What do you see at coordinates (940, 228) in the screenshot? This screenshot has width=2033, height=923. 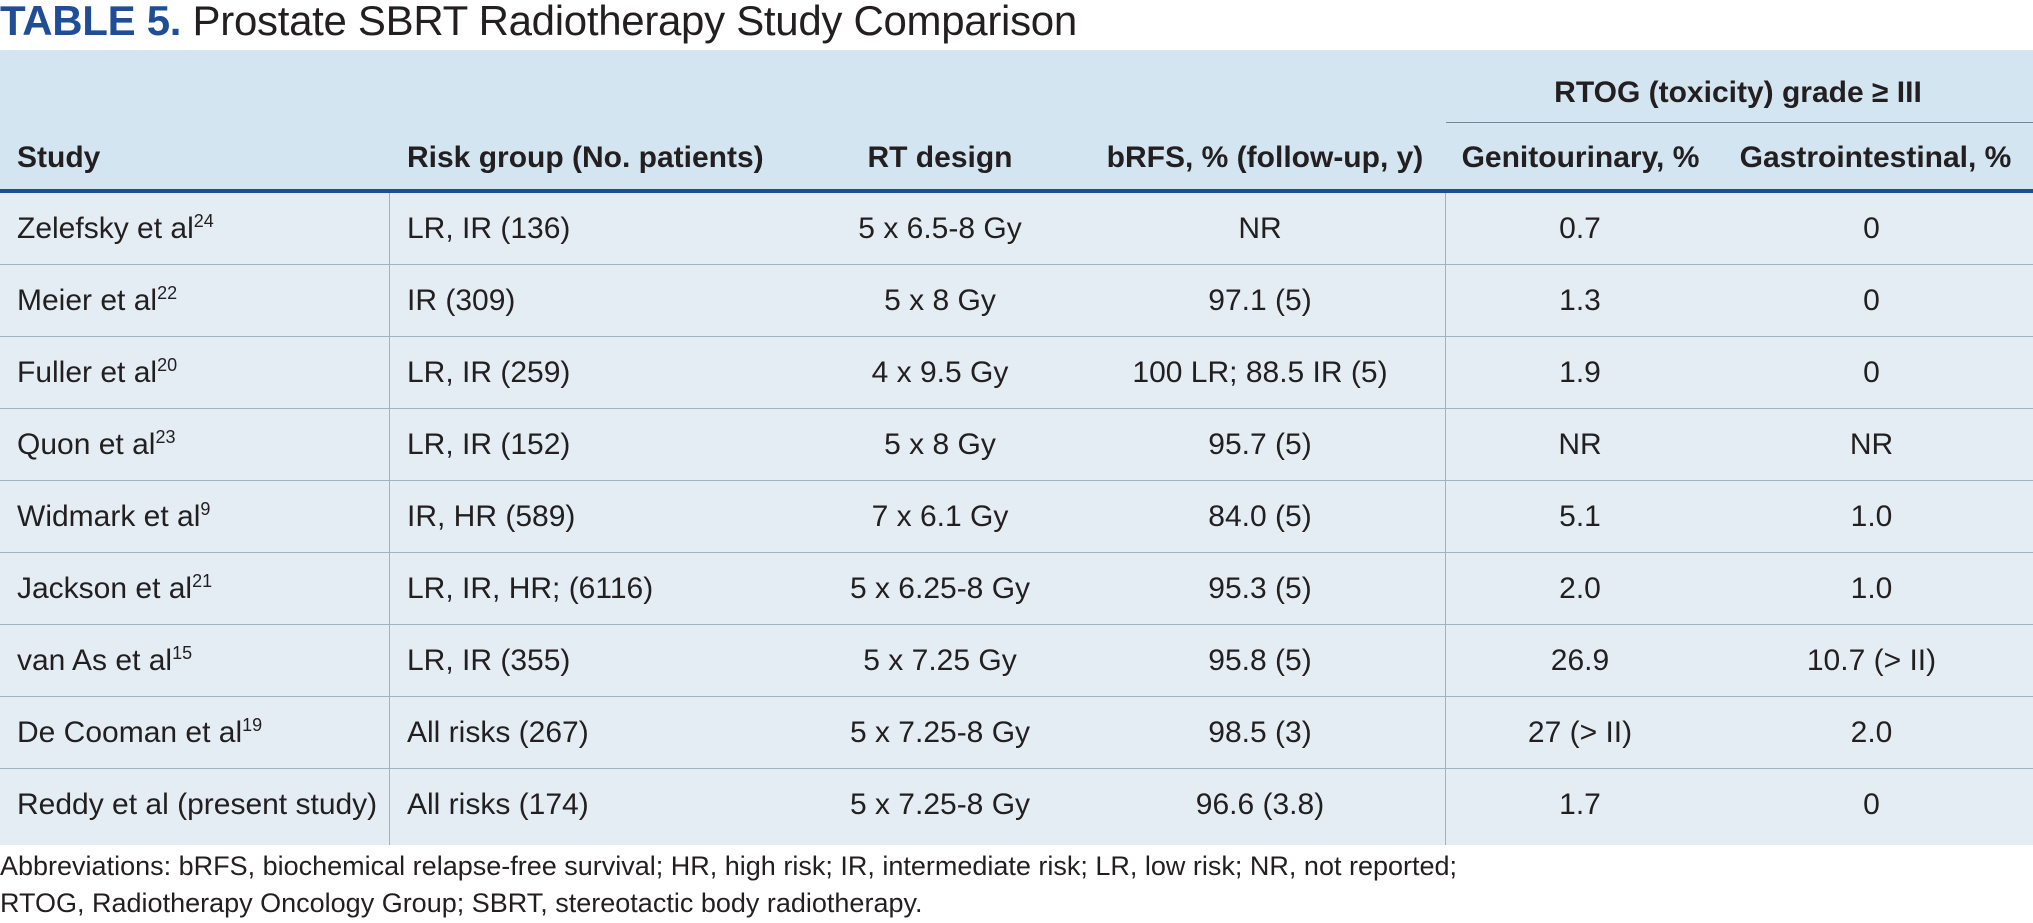 I see `cell-rt-design: 5 x 6.5-8 Gy` at bounding box center [940, 228].